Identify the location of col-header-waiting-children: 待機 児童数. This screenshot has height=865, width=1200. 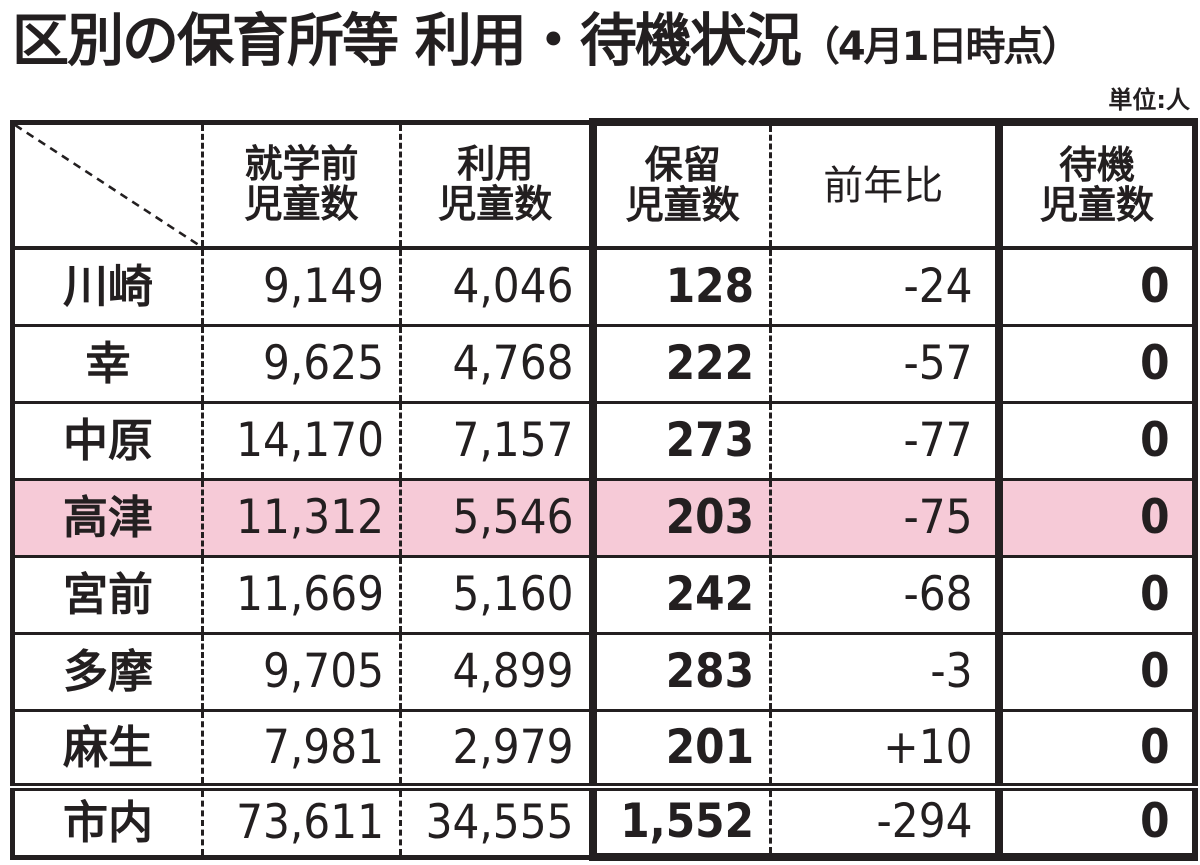
(1096, 184).